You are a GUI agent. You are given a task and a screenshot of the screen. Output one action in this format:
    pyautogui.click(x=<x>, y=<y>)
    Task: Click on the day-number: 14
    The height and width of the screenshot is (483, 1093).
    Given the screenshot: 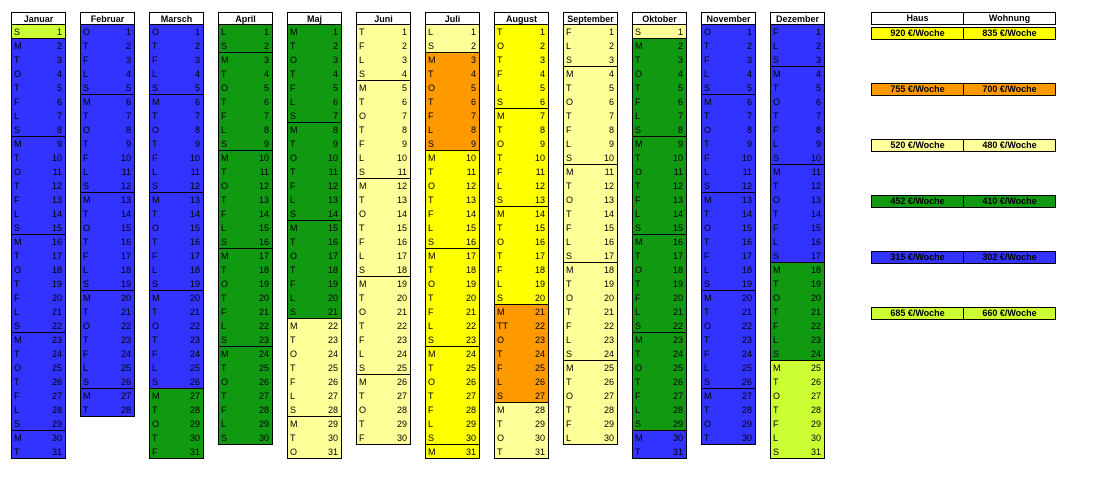 What is the action you would take?
    pyautogui.click(x=470, y=214)
    